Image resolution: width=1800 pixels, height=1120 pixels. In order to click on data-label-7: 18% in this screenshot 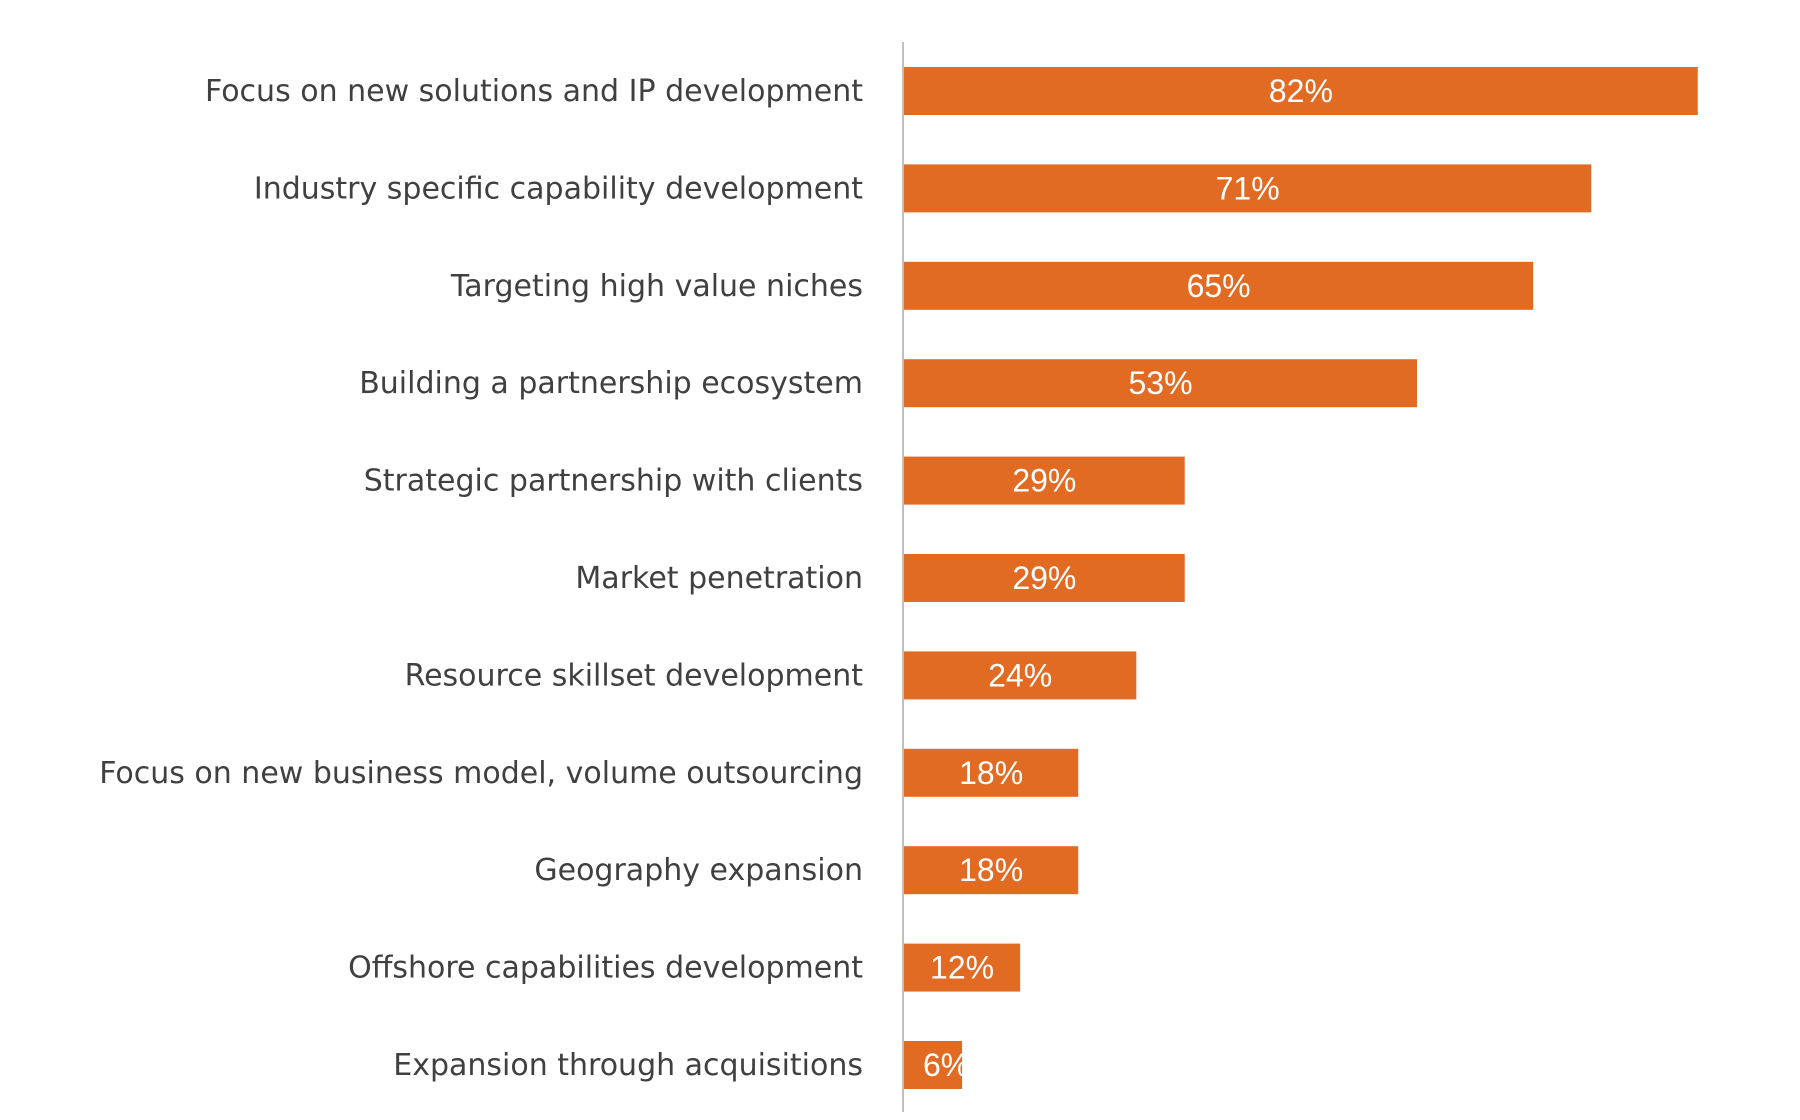, I will do `click(991, 773)`.